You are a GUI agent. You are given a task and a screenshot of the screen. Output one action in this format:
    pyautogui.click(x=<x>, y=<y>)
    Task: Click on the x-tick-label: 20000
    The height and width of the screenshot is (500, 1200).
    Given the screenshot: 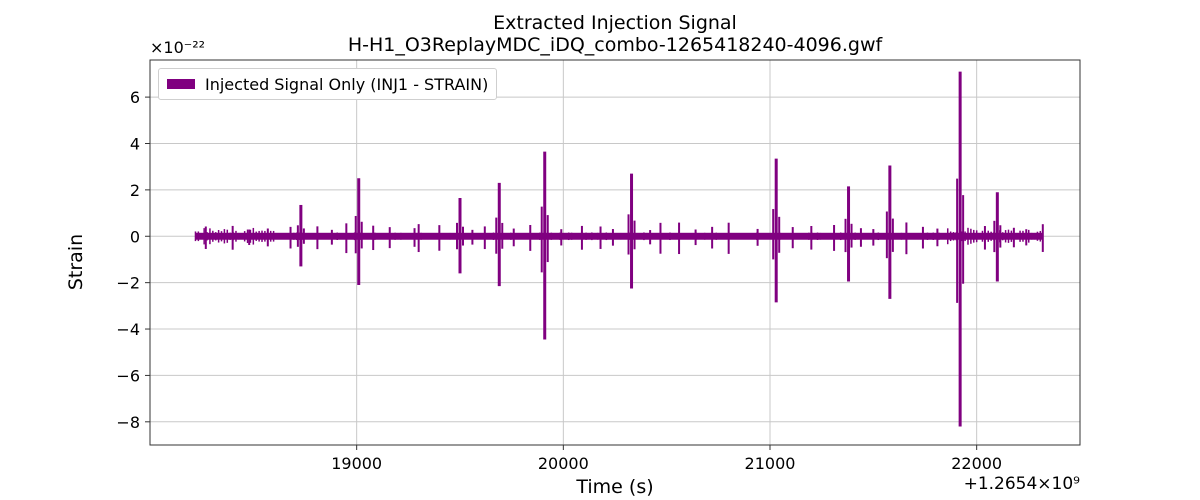 What is the action you would take?
    pyautogui.click(x=563, y=463)
    